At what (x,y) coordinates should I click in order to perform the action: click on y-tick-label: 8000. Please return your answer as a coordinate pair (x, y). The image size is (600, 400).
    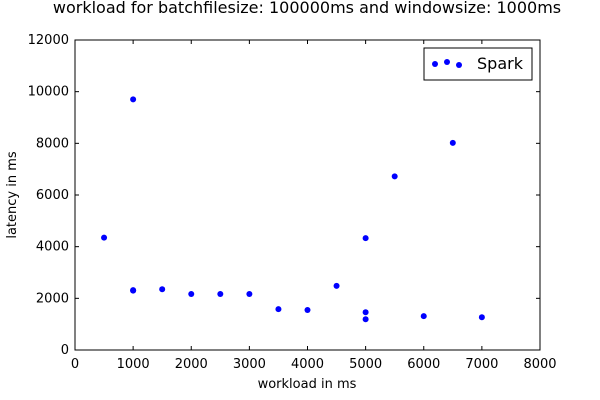
    Looking at the image, I should click on (52, 143).